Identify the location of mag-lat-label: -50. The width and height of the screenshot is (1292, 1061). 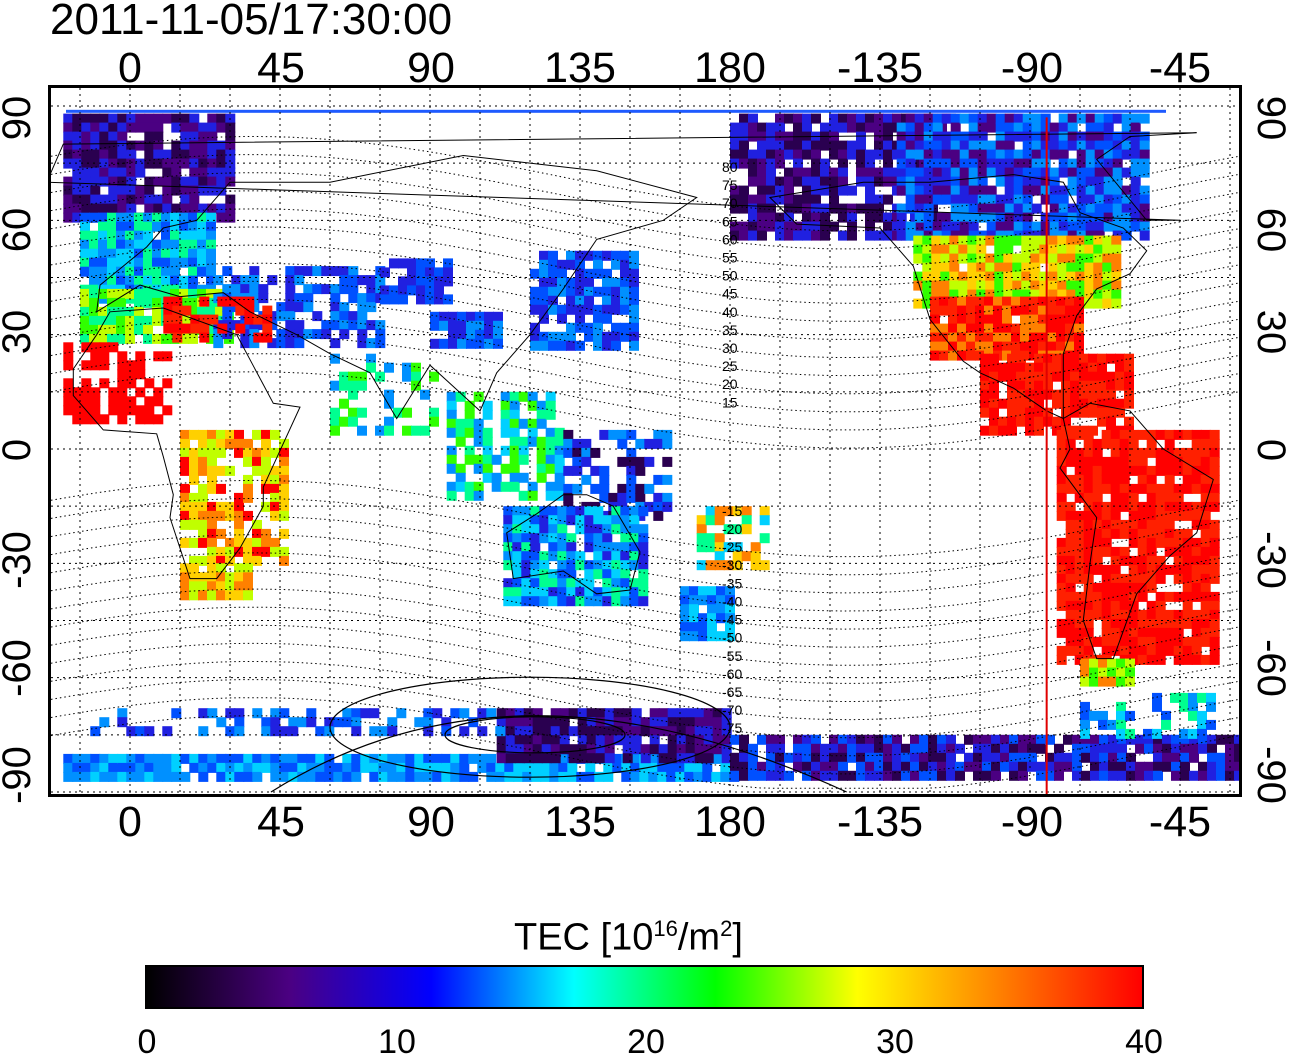
(732, 638).